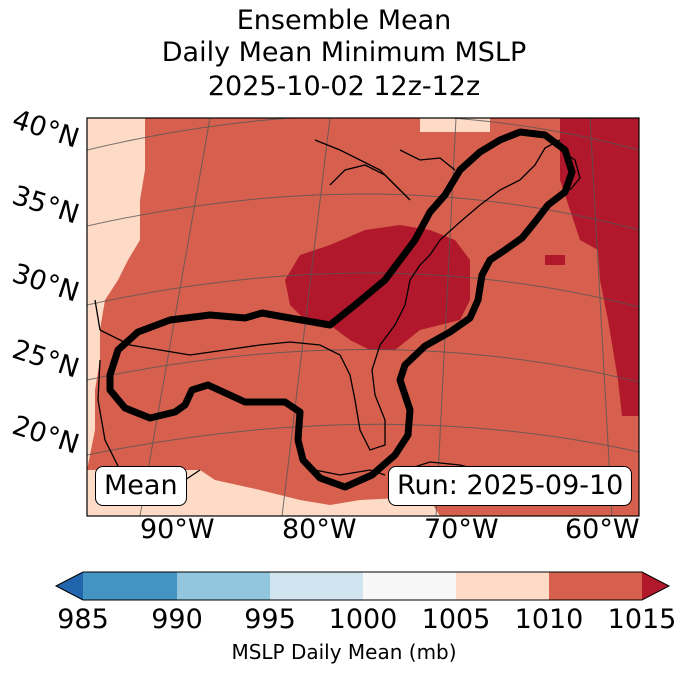  What do you see at coordinates (602, 529) in the screenshot?
I see `lon-label-60w: 60°W` at bounding box center [602, 529].